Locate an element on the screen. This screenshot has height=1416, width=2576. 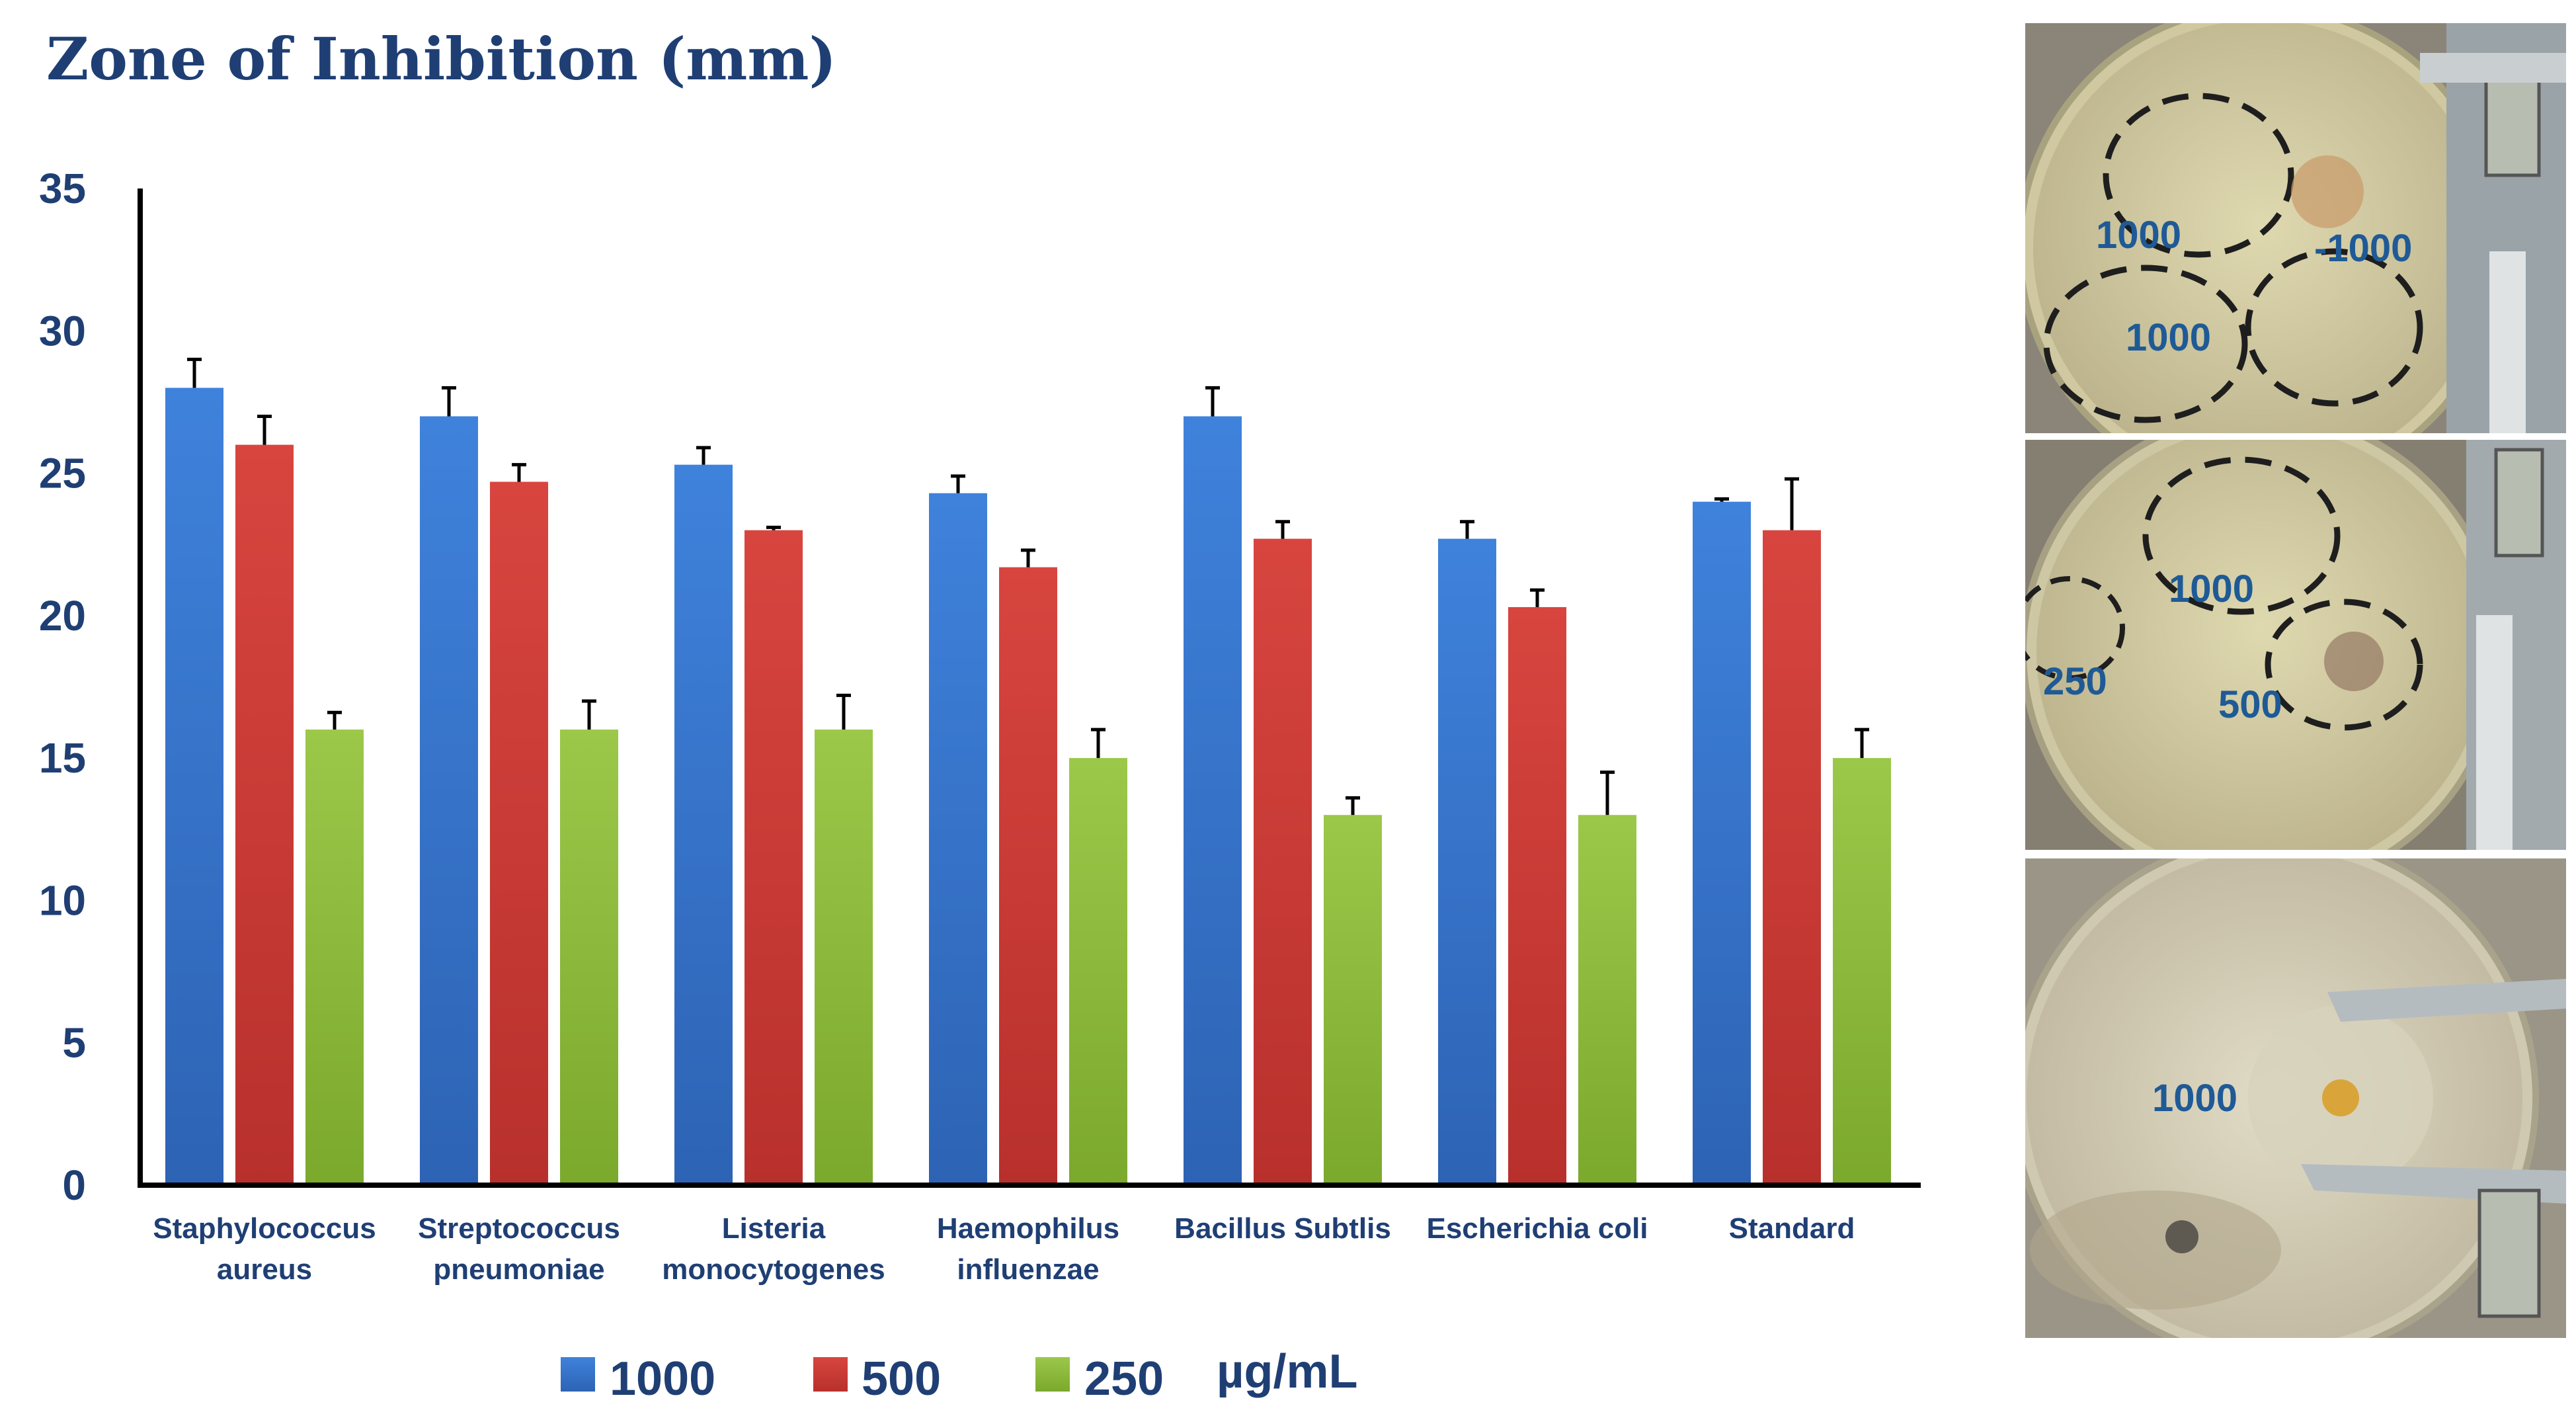
legend-label-500: 500 is located at coordinates (902, 1379).